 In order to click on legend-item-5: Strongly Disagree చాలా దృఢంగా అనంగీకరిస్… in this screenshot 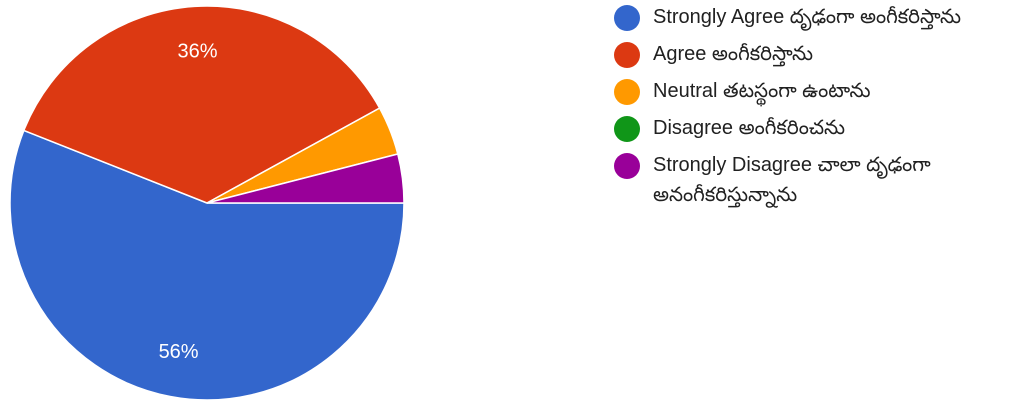, I will do `click(814, 180)`.